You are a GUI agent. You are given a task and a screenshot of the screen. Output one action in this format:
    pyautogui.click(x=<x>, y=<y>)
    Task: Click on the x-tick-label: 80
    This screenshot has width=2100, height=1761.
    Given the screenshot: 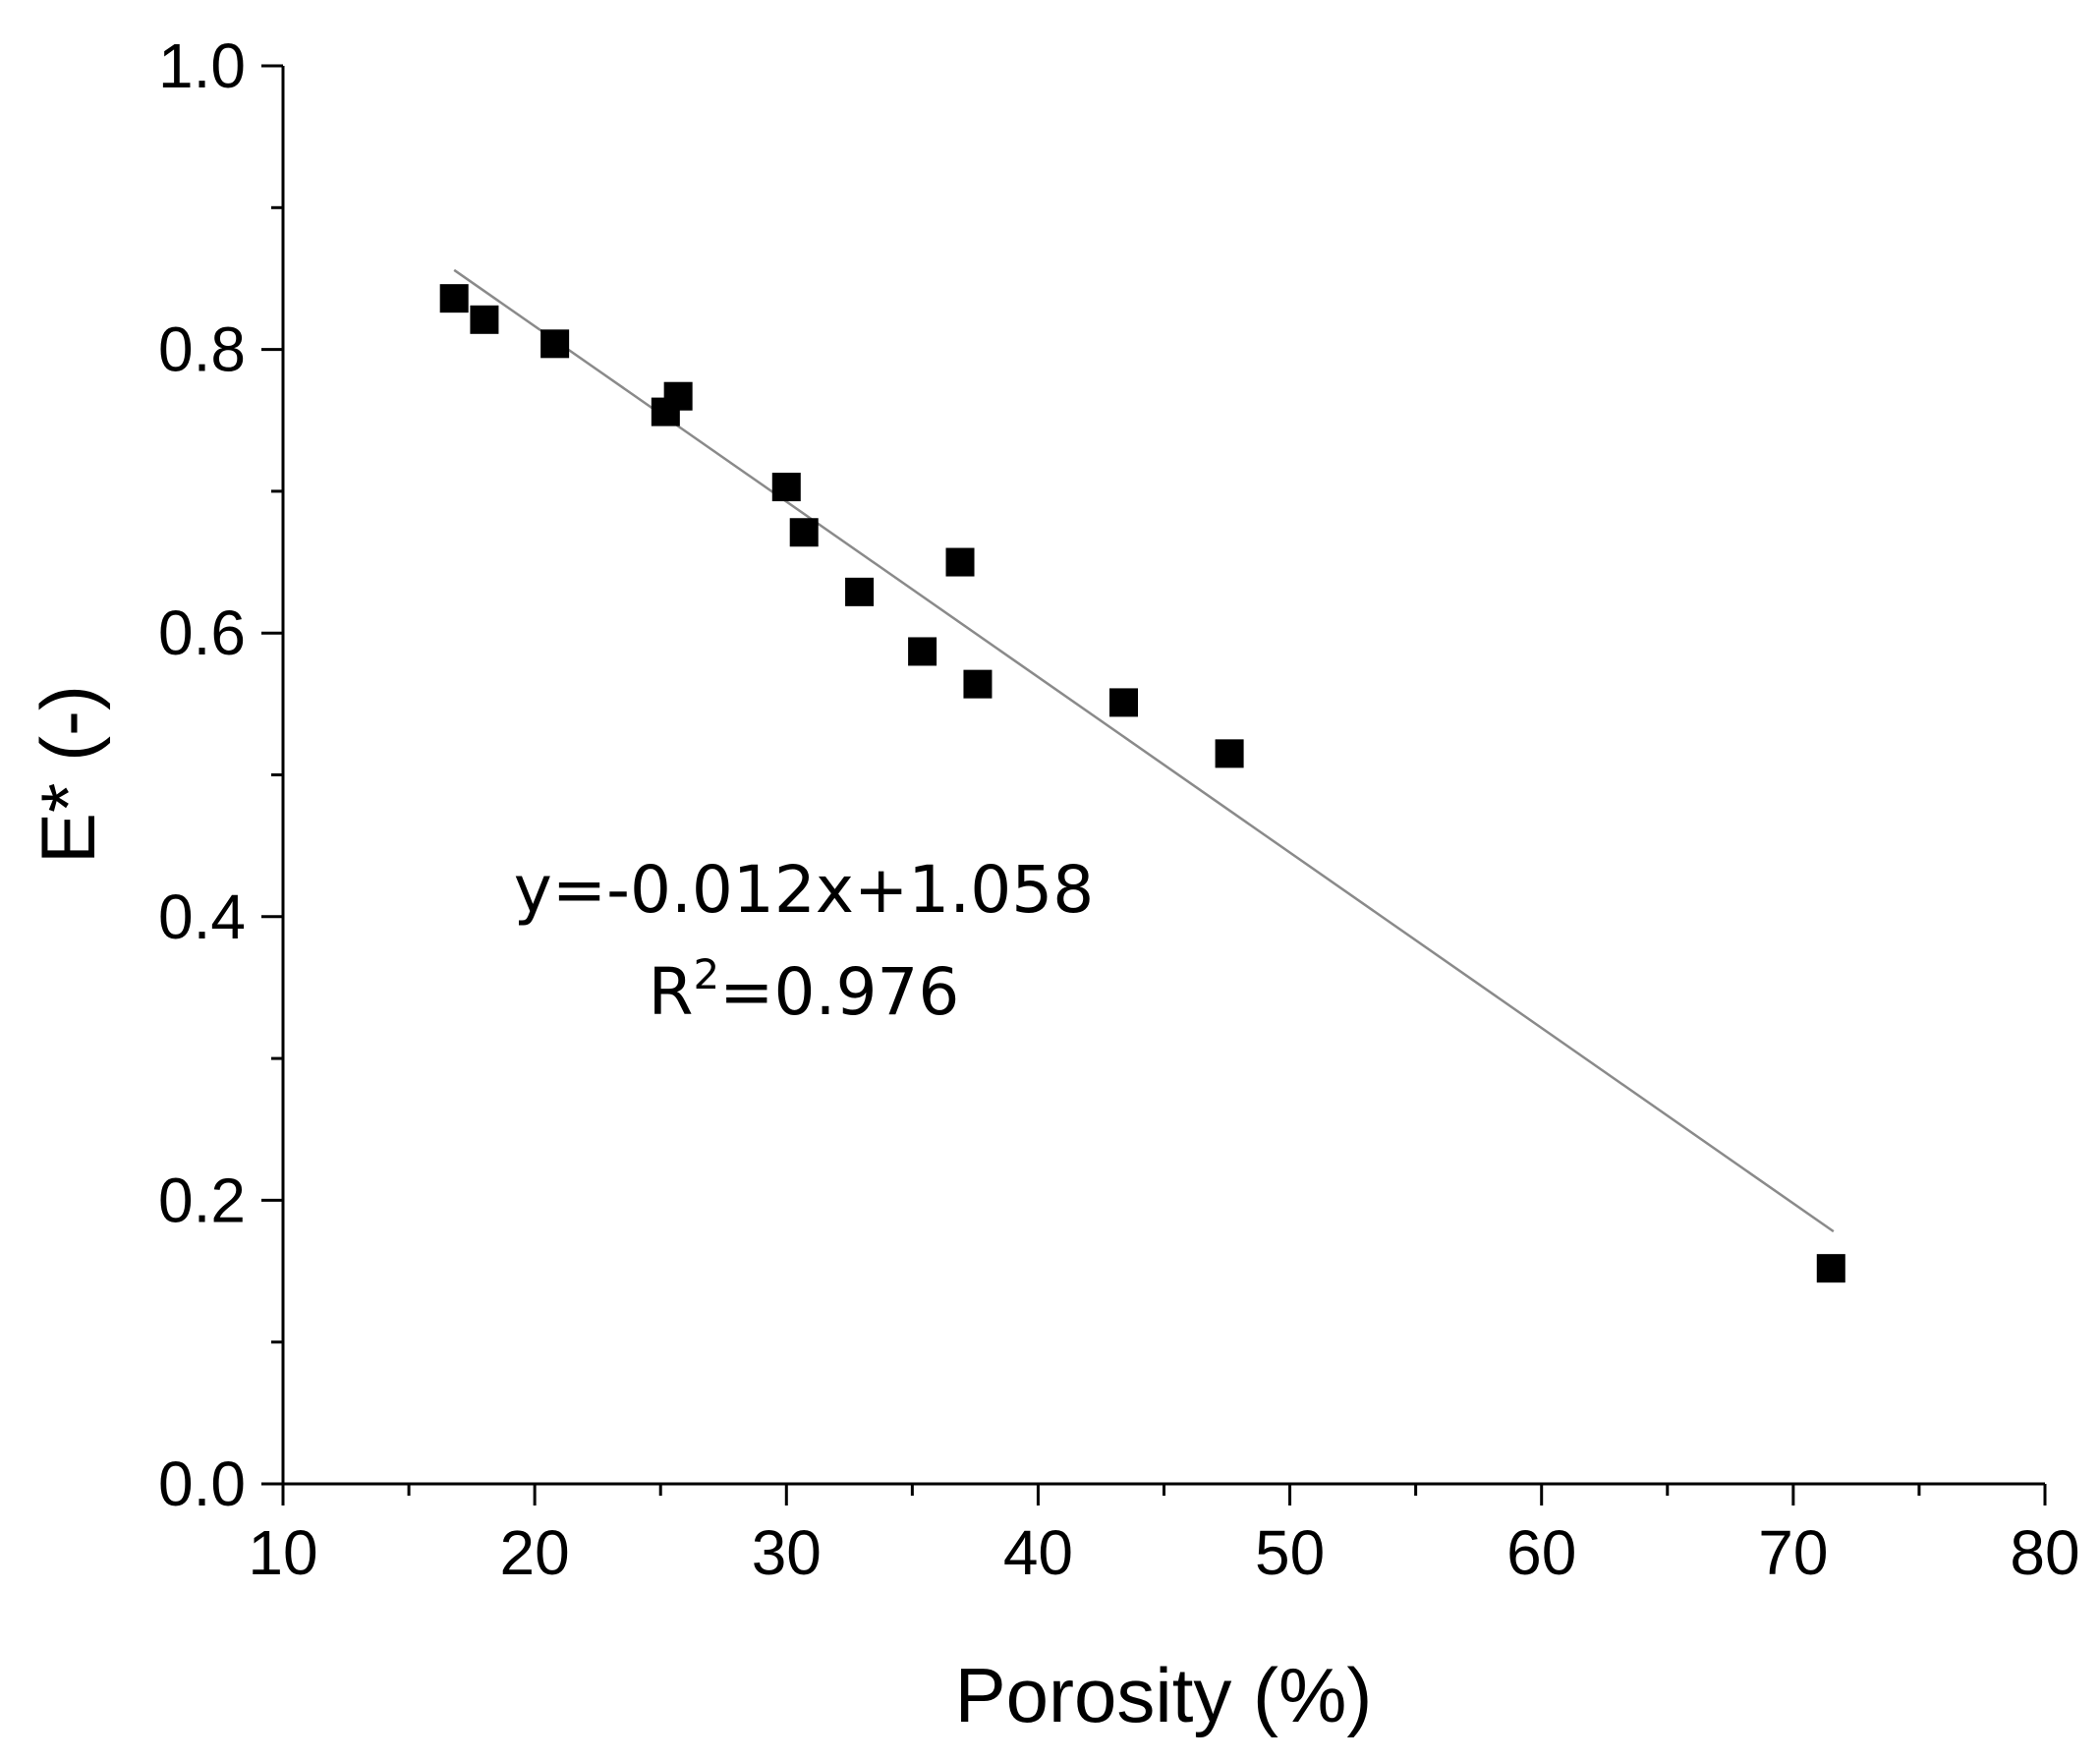 What is the action you would take?
    pyautogui.click(x=2045, y=1552)
    